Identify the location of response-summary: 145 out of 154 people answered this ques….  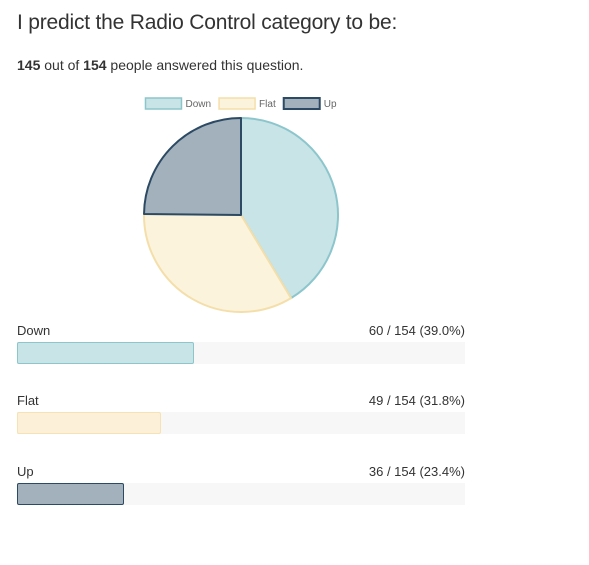
(160, 65).